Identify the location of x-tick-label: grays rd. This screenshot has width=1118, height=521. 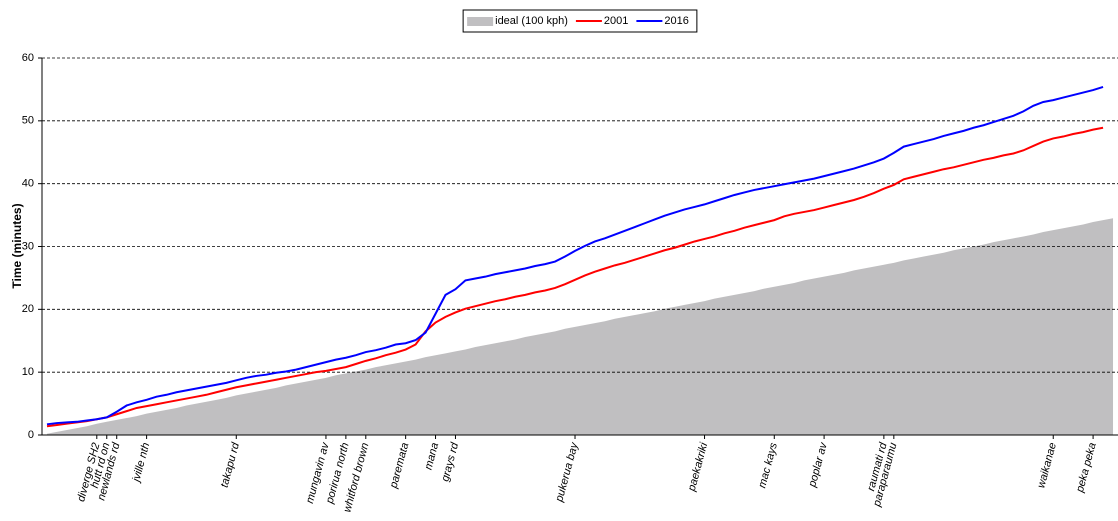
(450, 462).